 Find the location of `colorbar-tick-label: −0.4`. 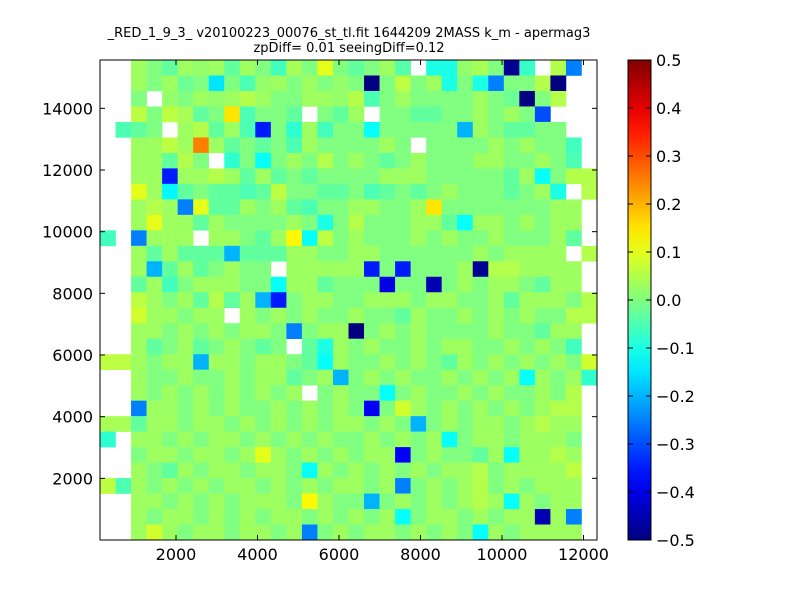

colorbar-tick-label: −0.4 is located at coordinates (675, 492).